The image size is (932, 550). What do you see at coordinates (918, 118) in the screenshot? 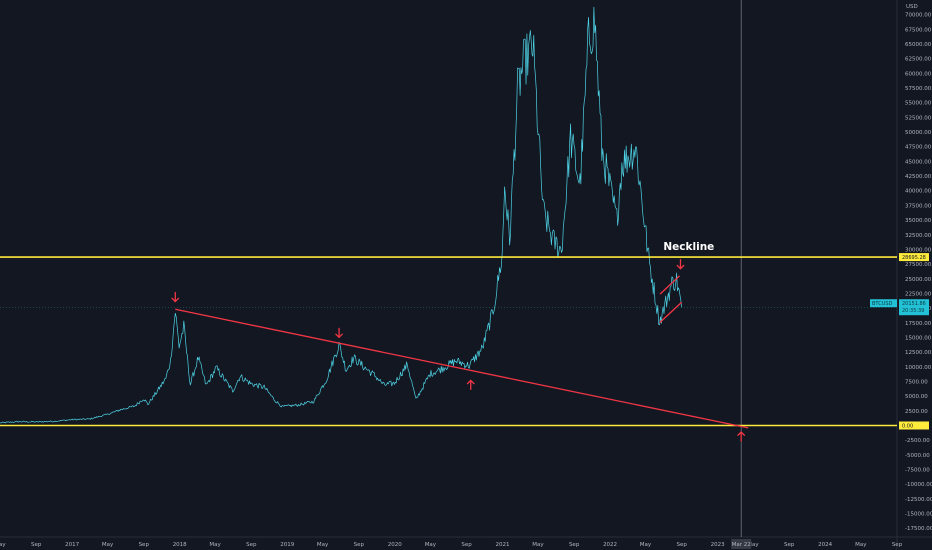
I see `y-tick-label: 52500.00` at bounding box center [918, 118].